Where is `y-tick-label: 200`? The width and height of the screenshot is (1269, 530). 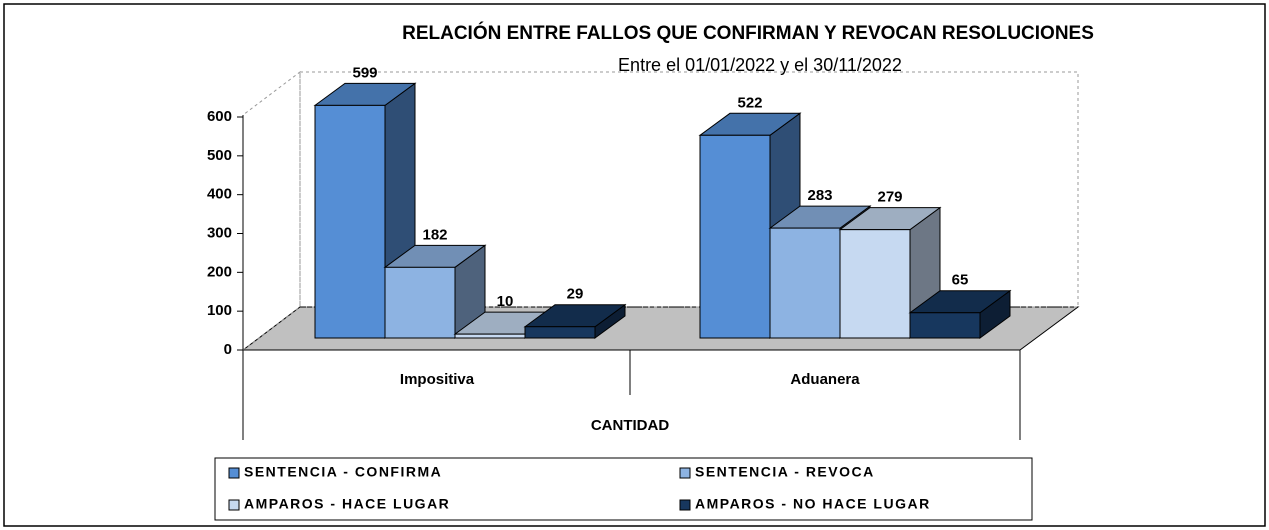
y-tick-label: 200 is located at coordinates (219, 271).